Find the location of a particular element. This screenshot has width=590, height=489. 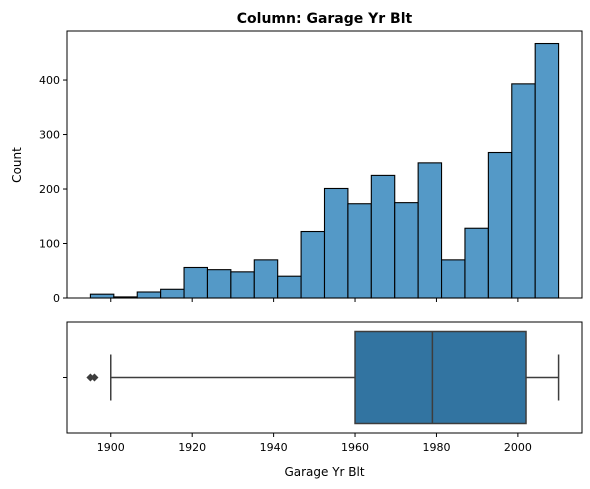

x-tick-label: 1980 is located at coordinates (436, 447).